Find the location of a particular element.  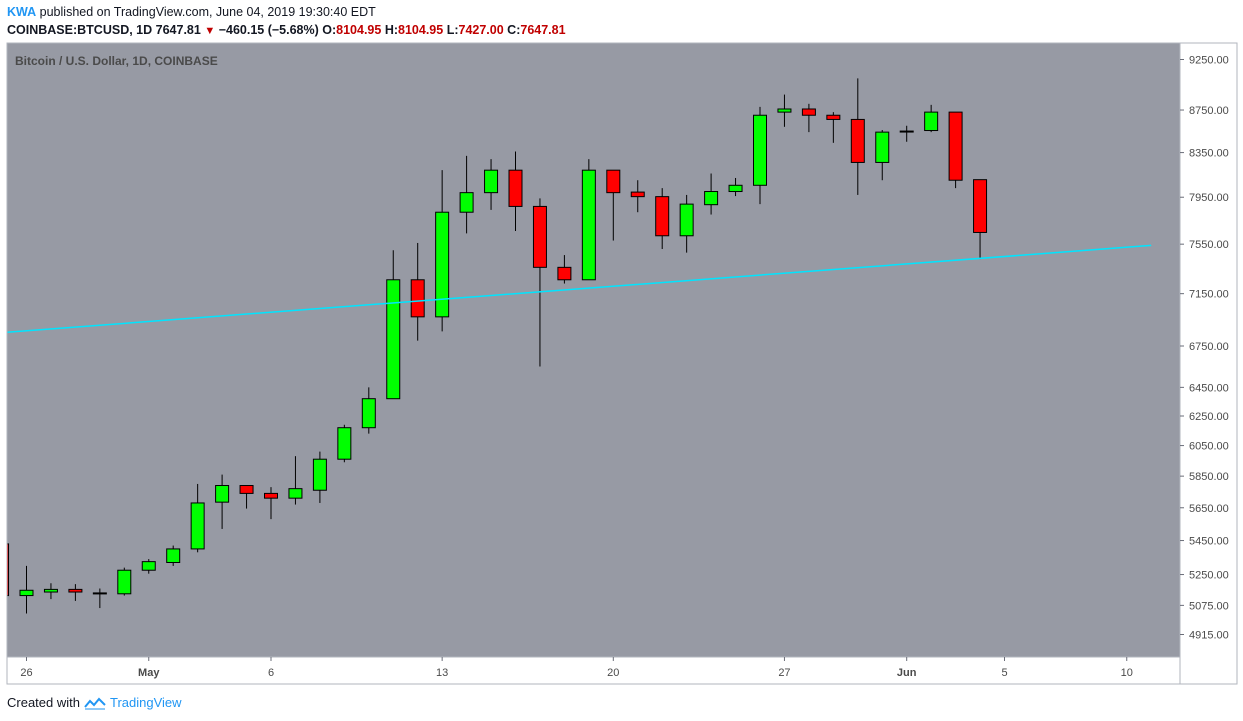

x-tick-label: Jun is located at coordinates (907, 673).